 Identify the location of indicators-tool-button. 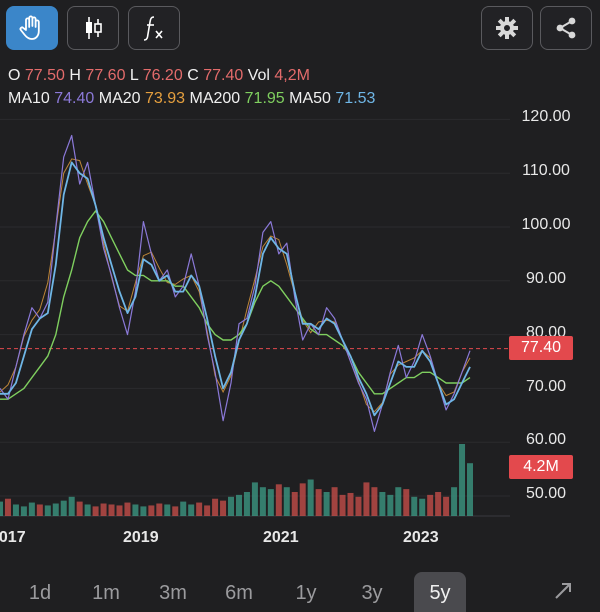
(154, 28).